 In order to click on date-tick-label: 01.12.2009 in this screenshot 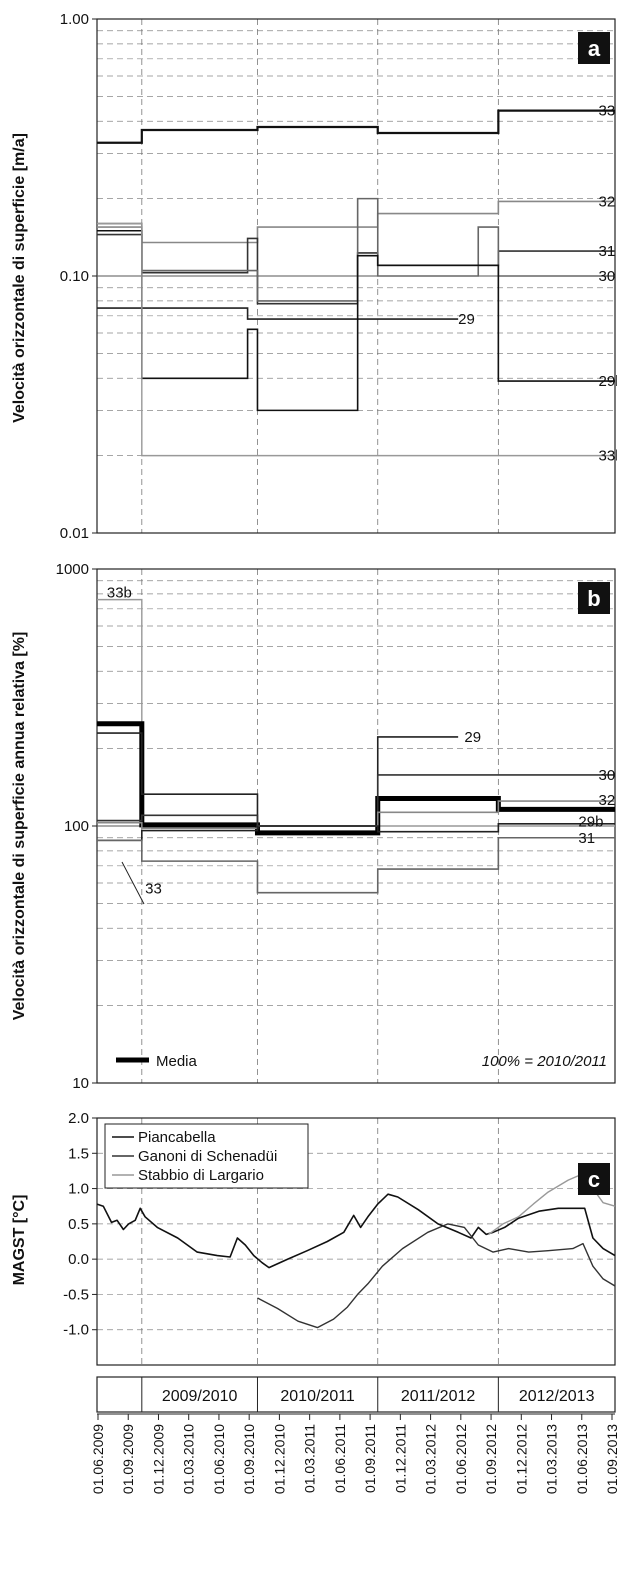, I will do `click(159, 1459)`.